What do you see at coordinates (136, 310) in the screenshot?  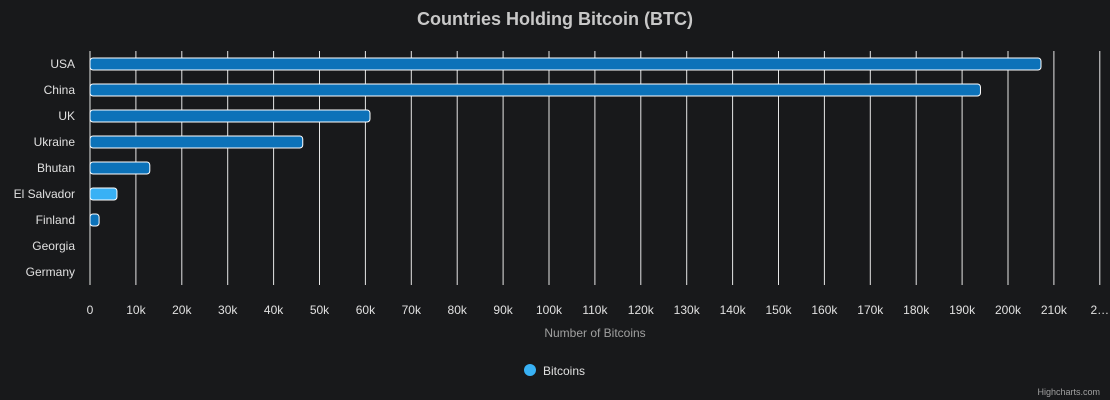 I see `x-tick-label: 10k` at bounding box center [136, 310].